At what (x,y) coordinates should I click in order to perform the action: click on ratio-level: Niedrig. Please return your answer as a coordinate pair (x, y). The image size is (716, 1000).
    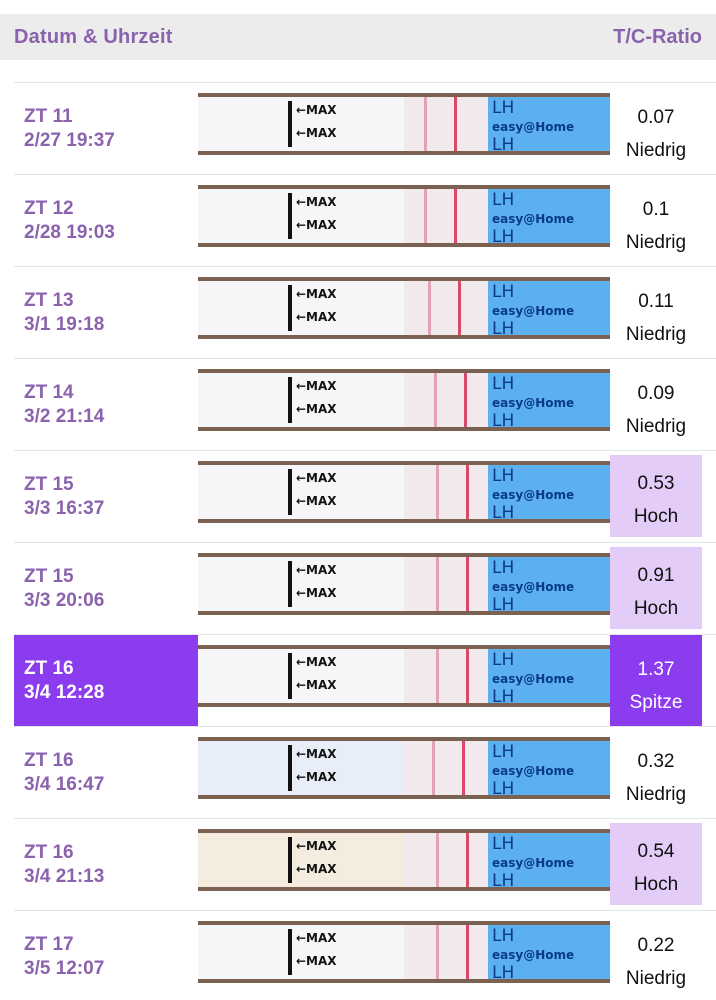
    Looking at the image, I should click on (656, 794).